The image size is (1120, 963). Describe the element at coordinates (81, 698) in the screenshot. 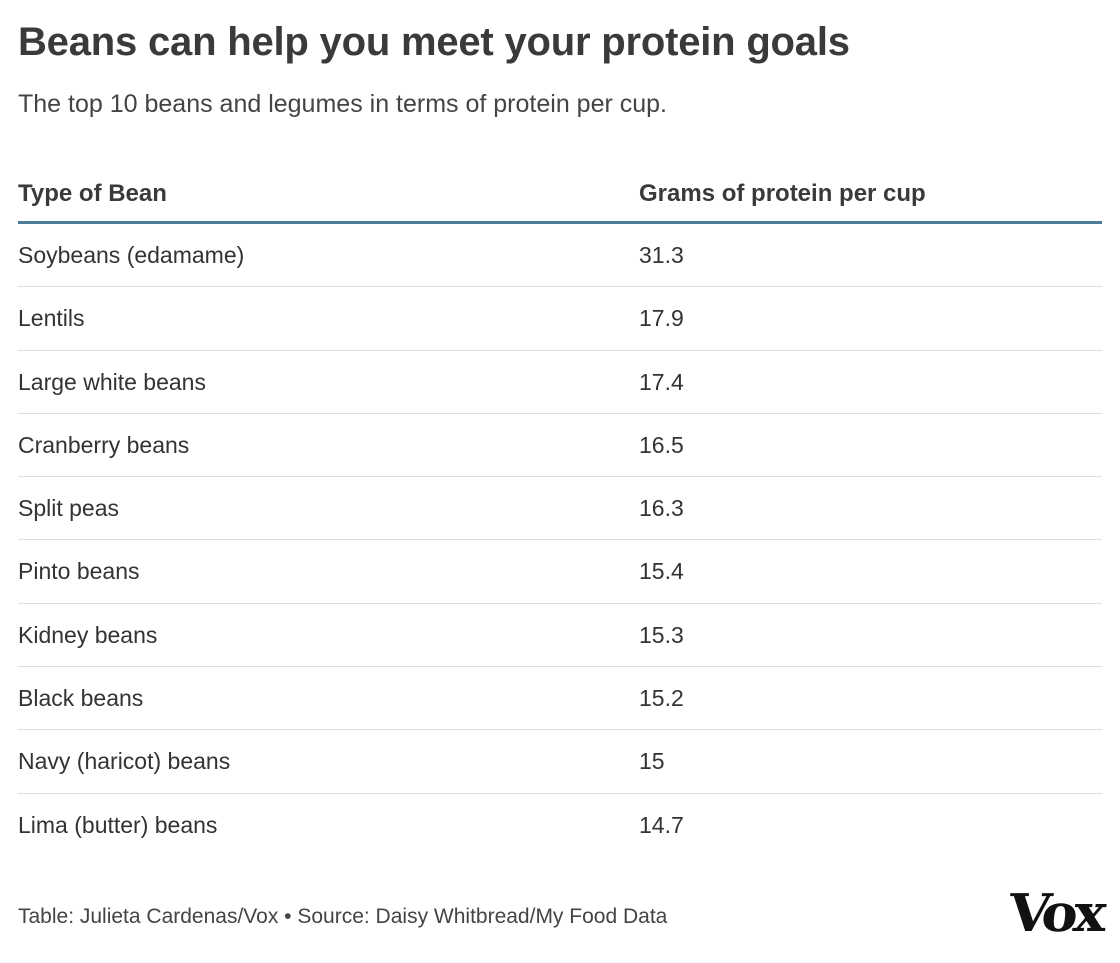

I see `bean-name-cell: Black beans` at that location.